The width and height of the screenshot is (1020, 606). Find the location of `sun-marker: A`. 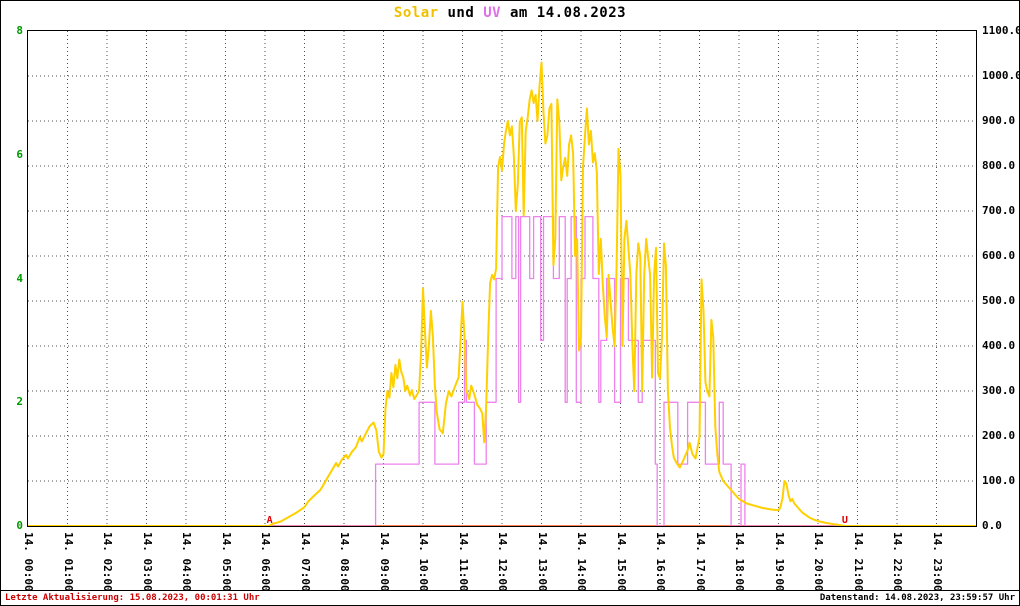

sun-marker: A is located at coordinates (270, 520).